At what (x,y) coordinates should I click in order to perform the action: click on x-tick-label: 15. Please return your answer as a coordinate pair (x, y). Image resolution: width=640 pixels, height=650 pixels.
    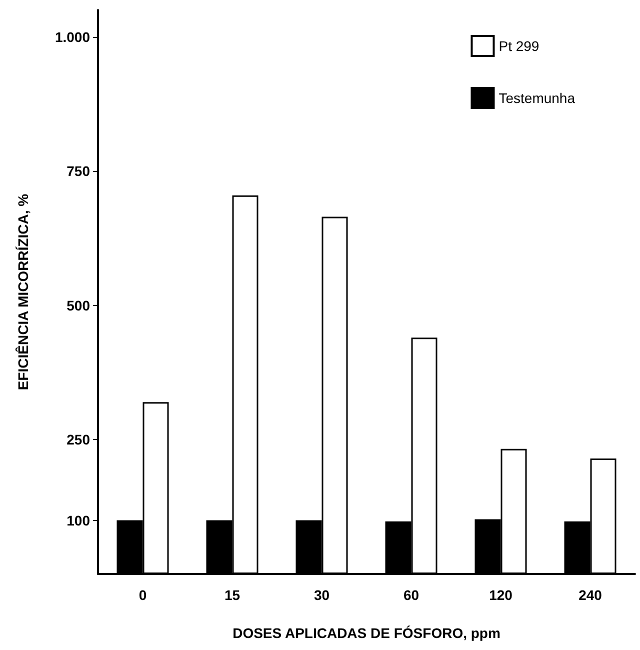
    Looking at the image, I should click on (232, 595).